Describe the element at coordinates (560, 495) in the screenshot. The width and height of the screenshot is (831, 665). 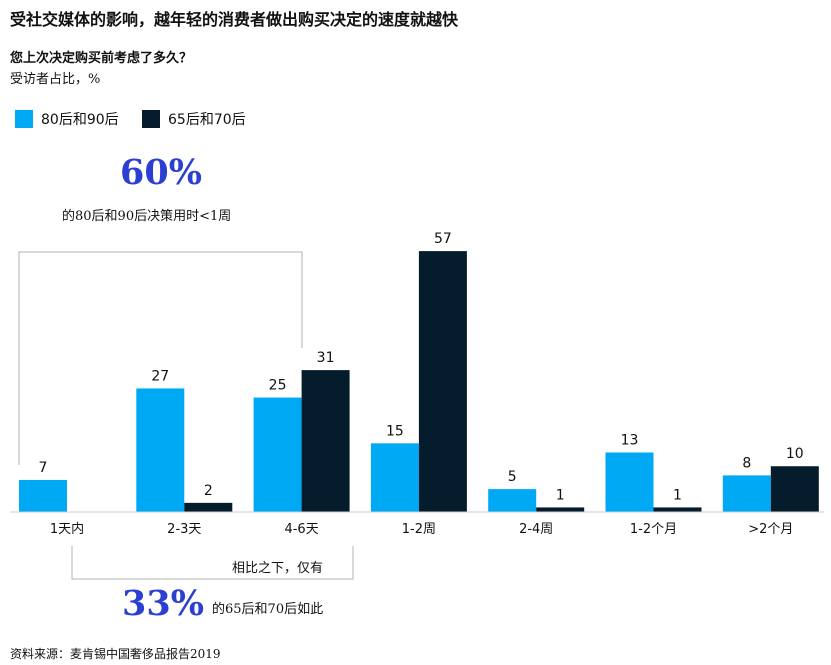
I see `value-label-s1-4: 1` at that location.